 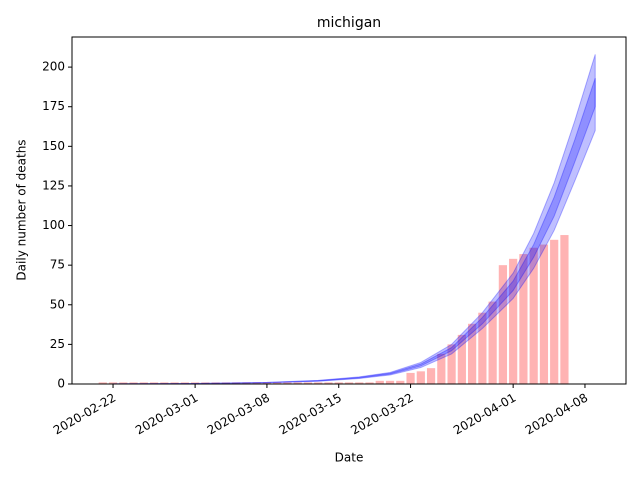 I want to click on y-tick-label: 200, so click(x=53, y=67).